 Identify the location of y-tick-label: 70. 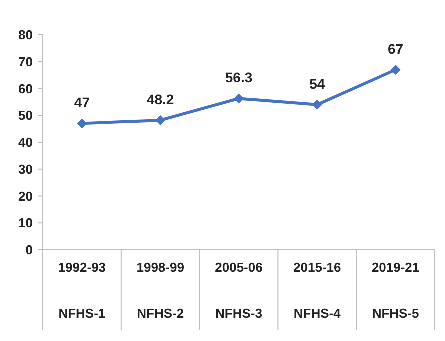
(25, 62).